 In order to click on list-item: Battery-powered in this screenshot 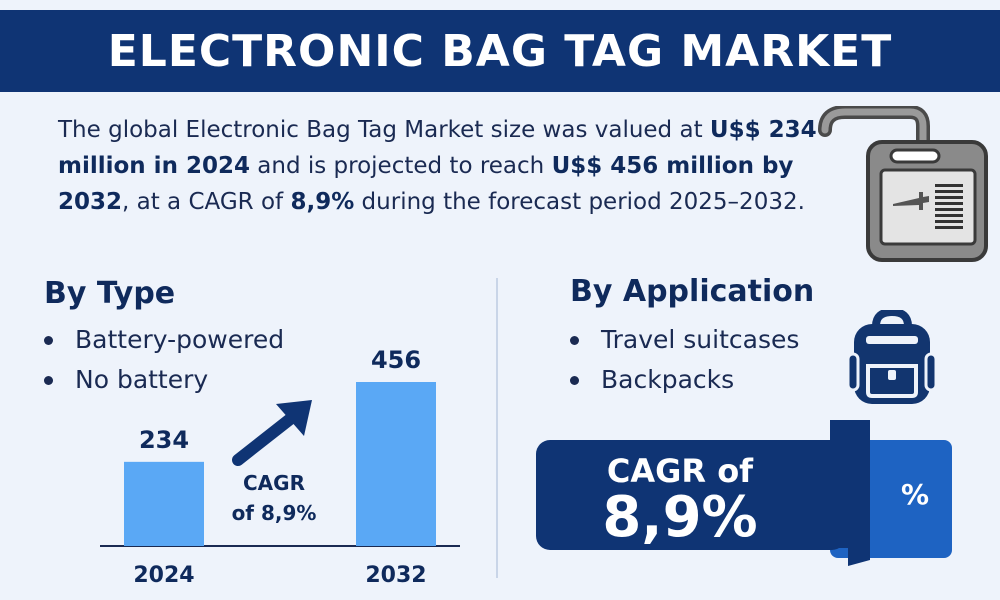, I will do `click(161, 340)`.